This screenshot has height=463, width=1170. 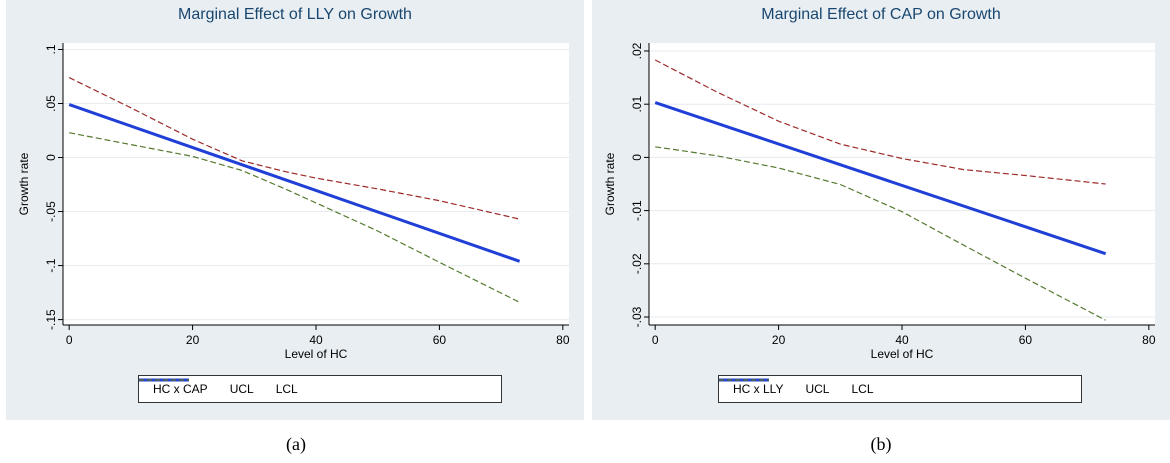 I want to click on y-tick-label-b: .01, so click(x=637, y=104).